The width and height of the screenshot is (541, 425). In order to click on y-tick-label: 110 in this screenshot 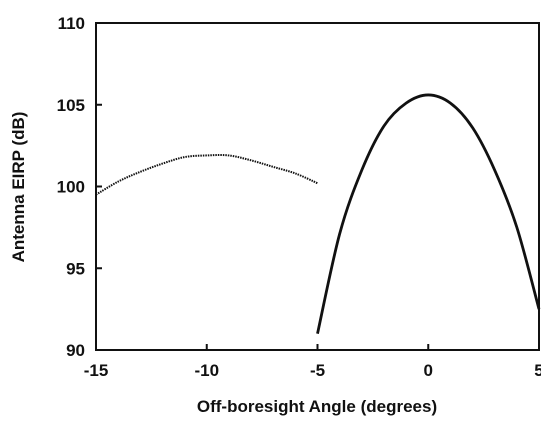, I will do `click(71, 23)`.